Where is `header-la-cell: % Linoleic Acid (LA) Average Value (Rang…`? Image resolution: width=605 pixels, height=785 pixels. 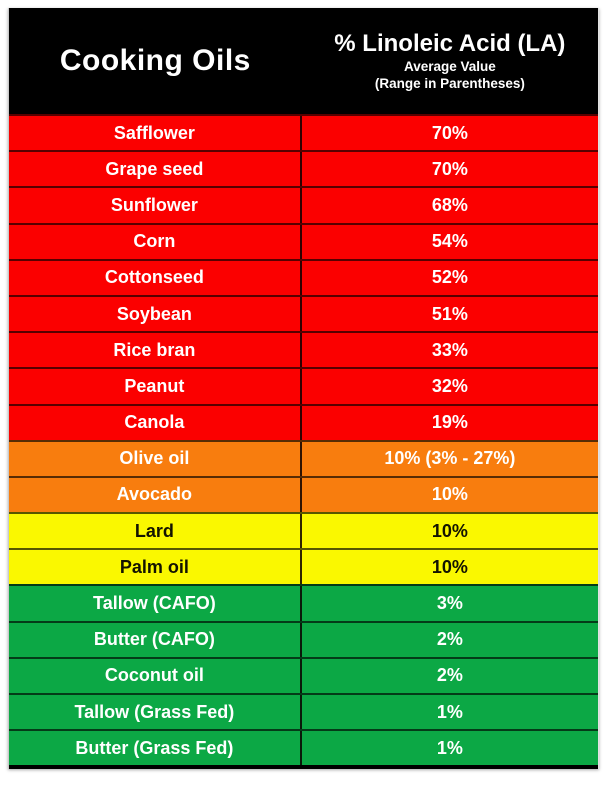
header-la-cell: % Linoleic Acid (LA) Average Value (Rang… is located at coordinates (450, 61).